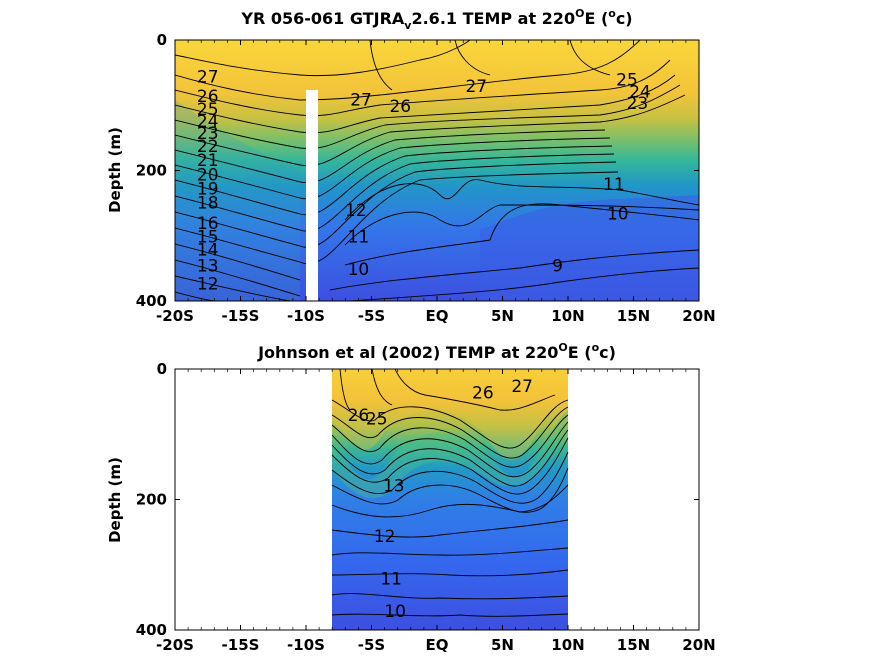  What do you see at coordinates (562, 347) in the screenshot?
I see `bottom-title-sup: O` at bounding box center [562, 347].